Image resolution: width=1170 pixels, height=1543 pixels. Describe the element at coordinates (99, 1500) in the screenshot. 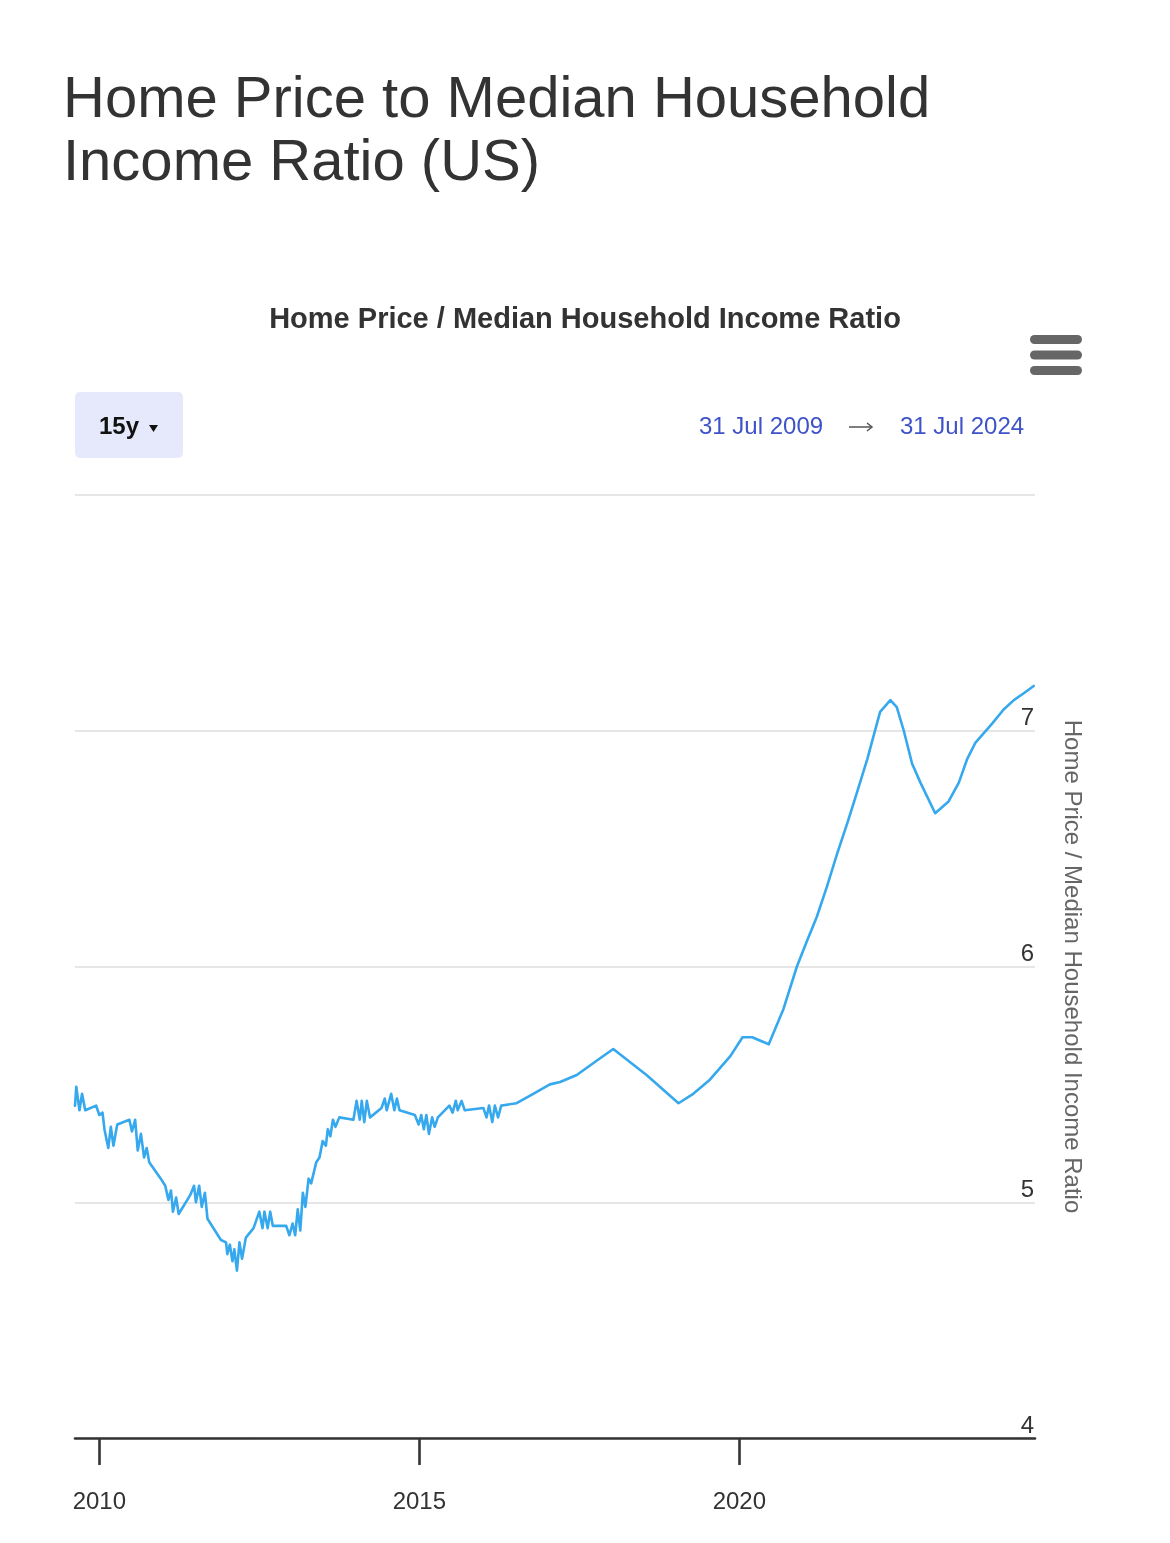

I see `x-tick-label: 2010` at that location.